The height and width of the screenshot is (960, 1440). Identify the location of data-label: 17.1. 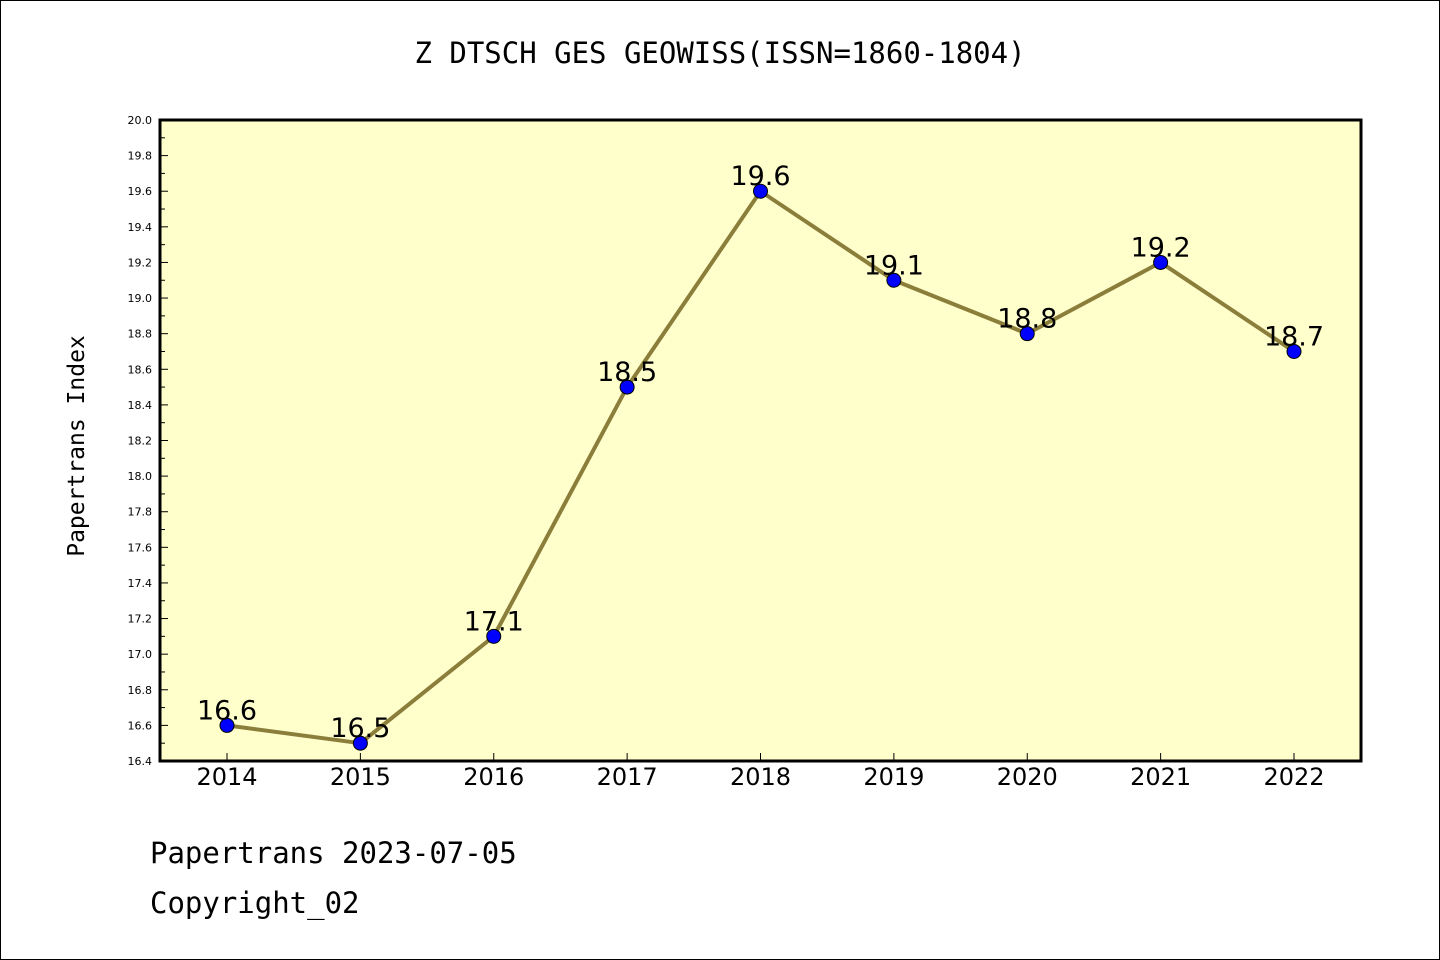
(494, 621).